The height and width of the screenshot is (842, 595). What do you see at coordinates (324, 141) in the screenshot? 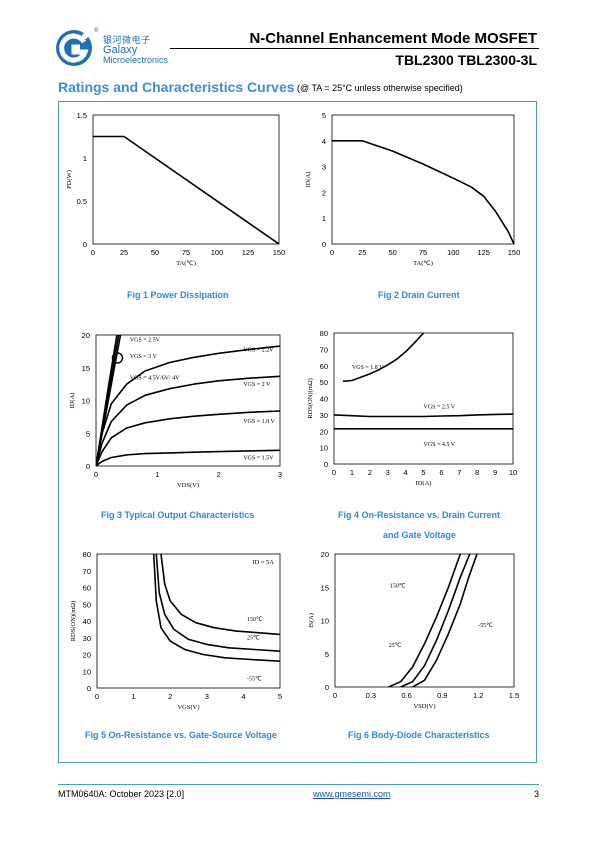
I see `y-tick-label: 4` at bounding box center [324, 141].